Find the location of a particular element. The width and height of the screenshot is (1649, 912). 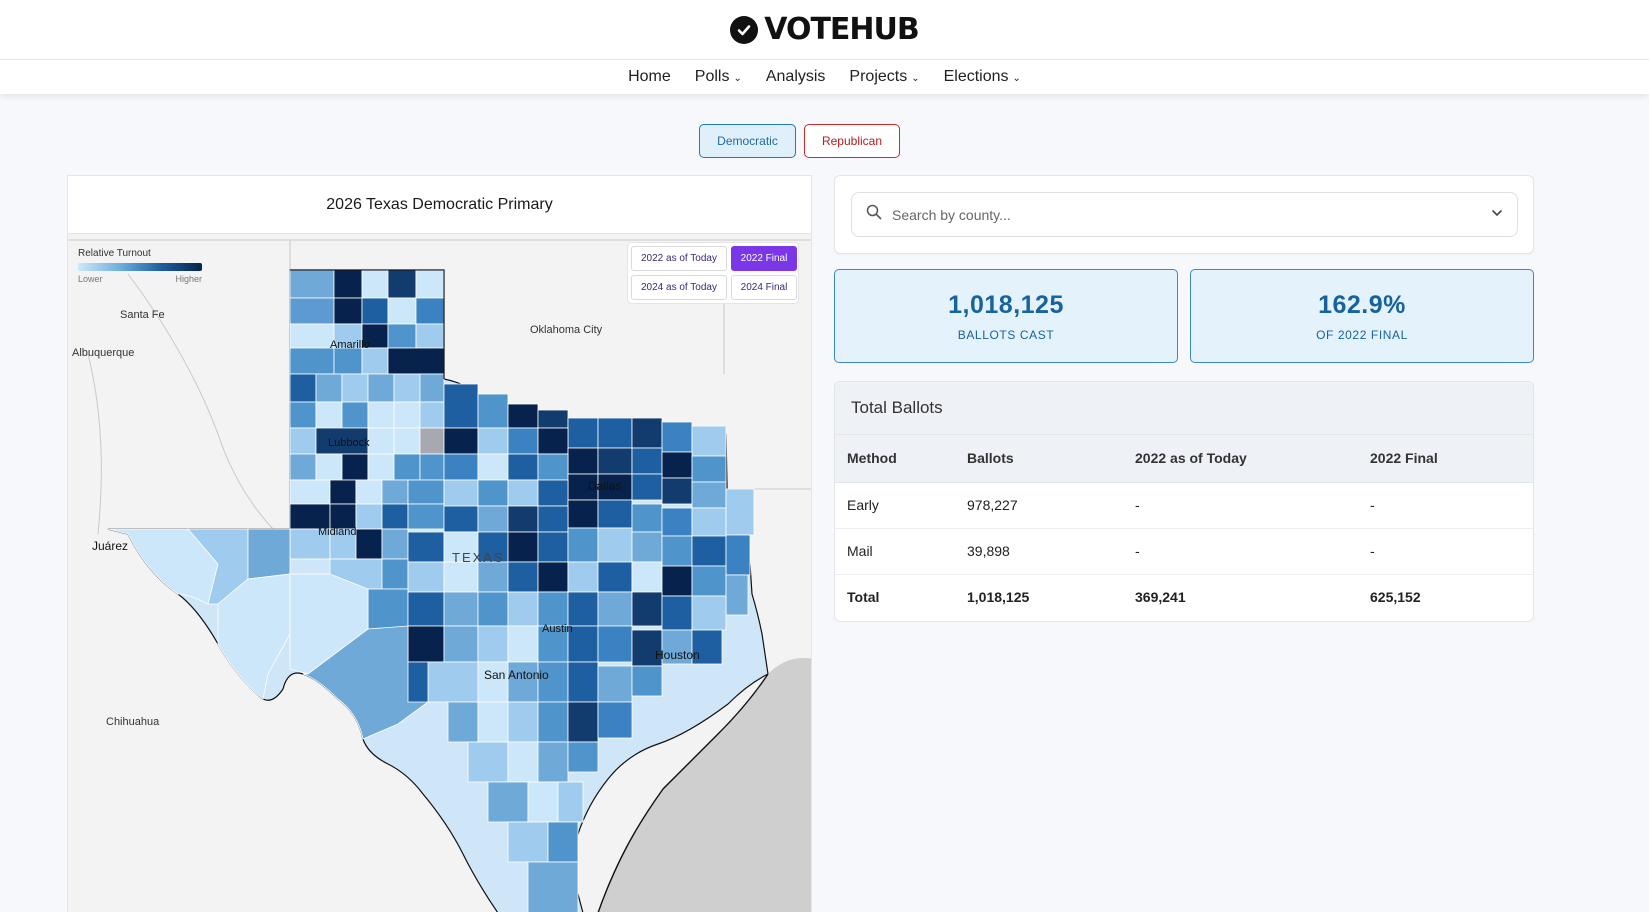

year-2022-final-button: 2022 Final is located at coordinates (764, 258).